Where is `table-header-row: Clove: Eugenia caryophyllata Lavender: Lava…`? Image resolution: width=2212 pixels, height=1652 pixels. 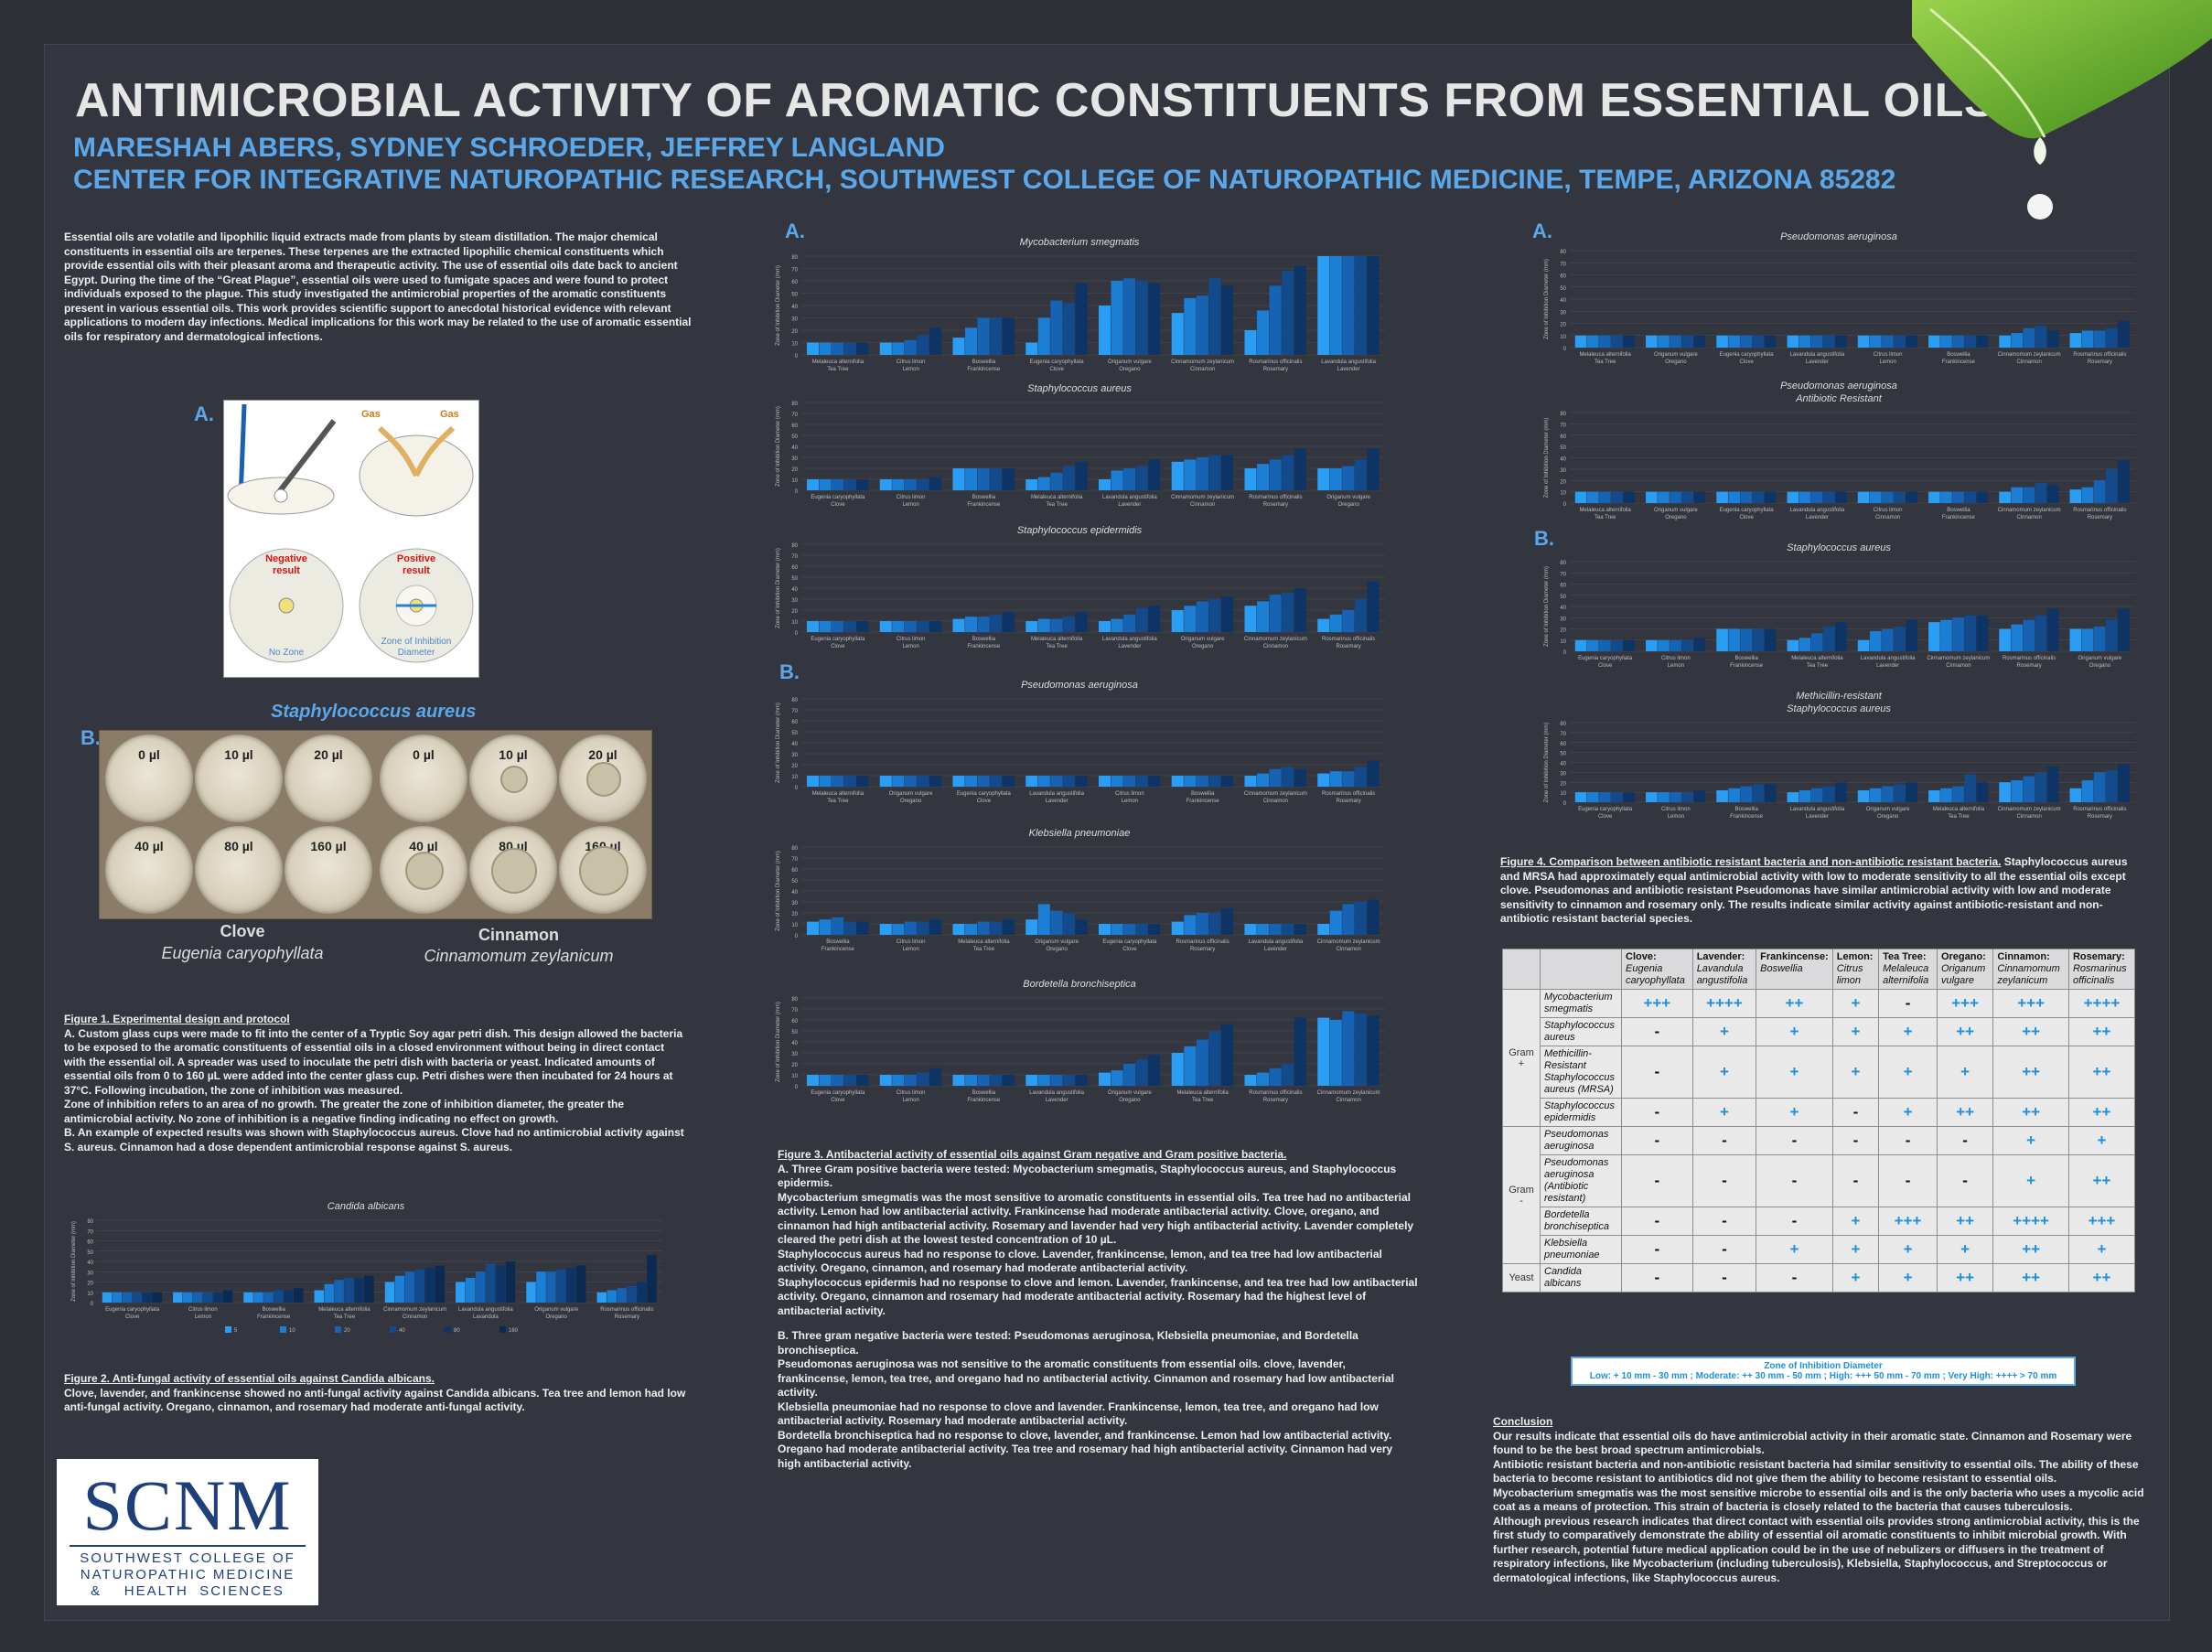 table-header-row: Clove: Eugenia caryophyllata Lavender: Lava… is located at coordinates (1819, 969).